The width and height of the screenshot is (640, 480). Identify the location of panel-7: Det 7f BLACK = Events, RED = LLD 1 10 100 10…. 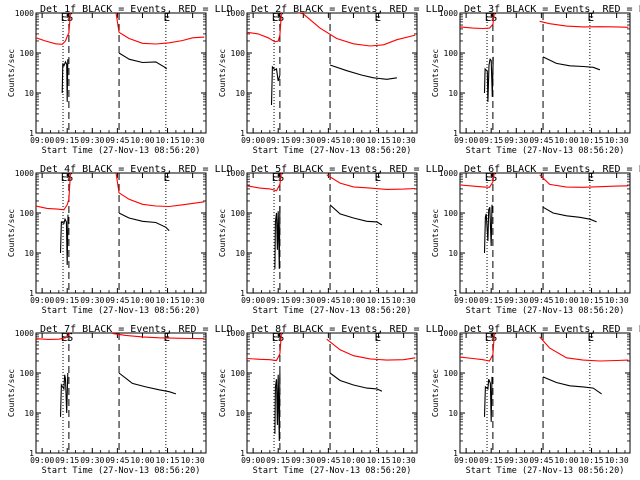
(120, 400).